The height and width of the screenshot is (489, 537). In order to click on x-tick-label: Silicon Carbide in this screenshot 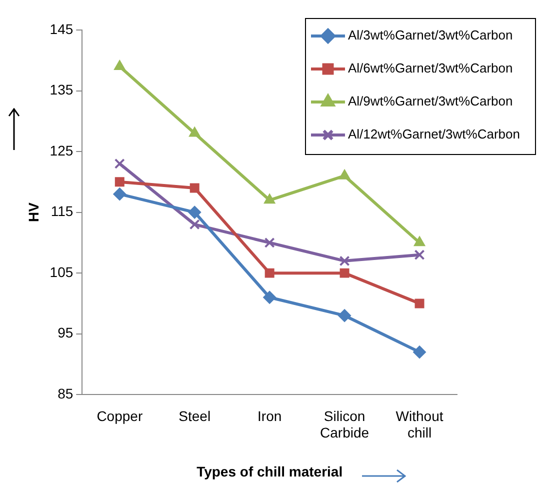, I will do `click(345, 424)`.